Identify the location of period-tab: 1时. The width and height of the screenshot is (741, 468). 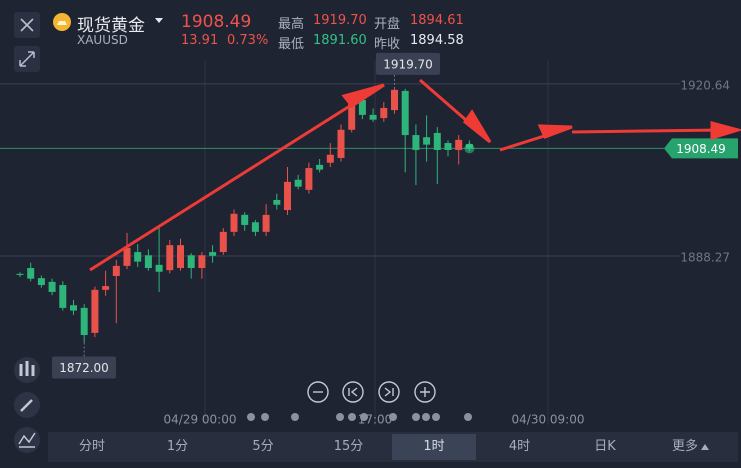
(434, 447).